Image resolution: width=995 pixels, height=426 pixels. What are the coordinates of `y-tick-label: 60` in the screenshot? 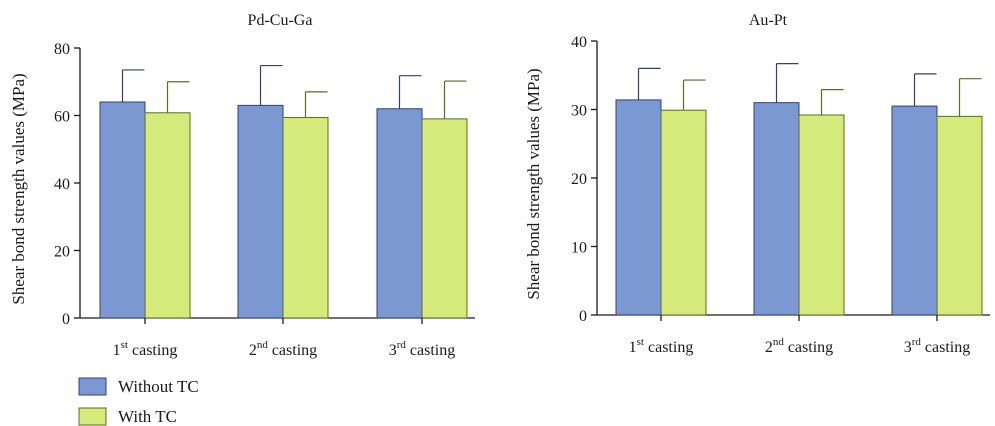 It's located at (62, 117).